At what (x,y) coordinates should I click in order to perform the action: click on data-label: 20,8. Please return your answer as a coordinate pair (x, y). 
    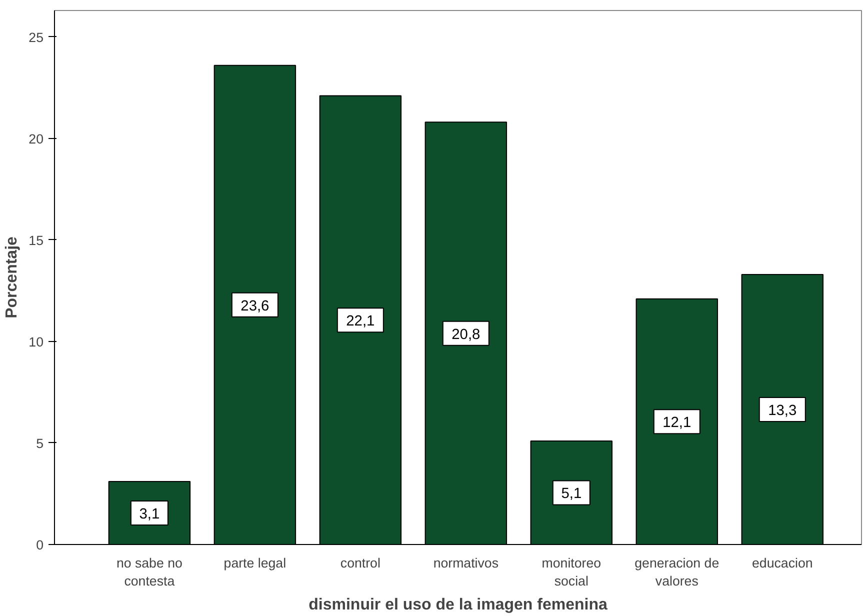
    Looking at the image, I should click on (466, 334).